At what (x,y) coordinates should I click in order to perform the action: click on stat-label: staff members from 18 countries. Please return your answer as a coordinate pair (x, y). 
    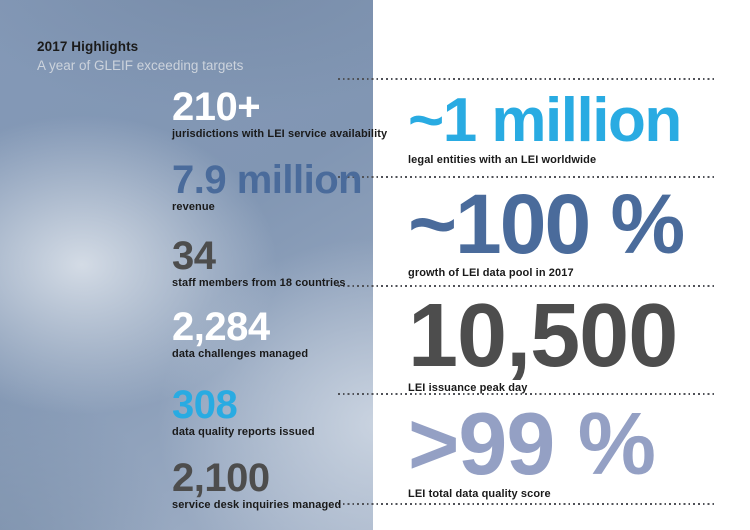
    Looking at the image, I should click on (259, 283).